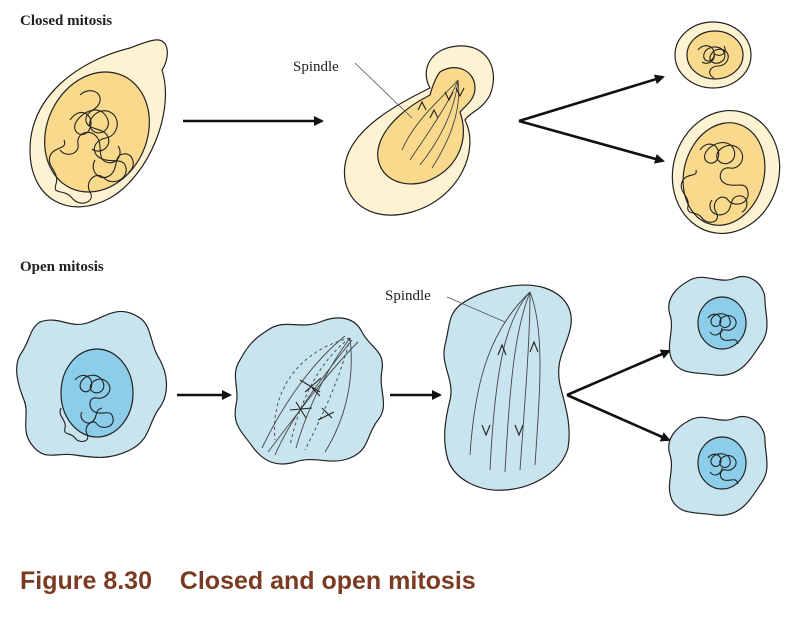  I want to click on open-spindle-label: Spindle, so click(408, 296).